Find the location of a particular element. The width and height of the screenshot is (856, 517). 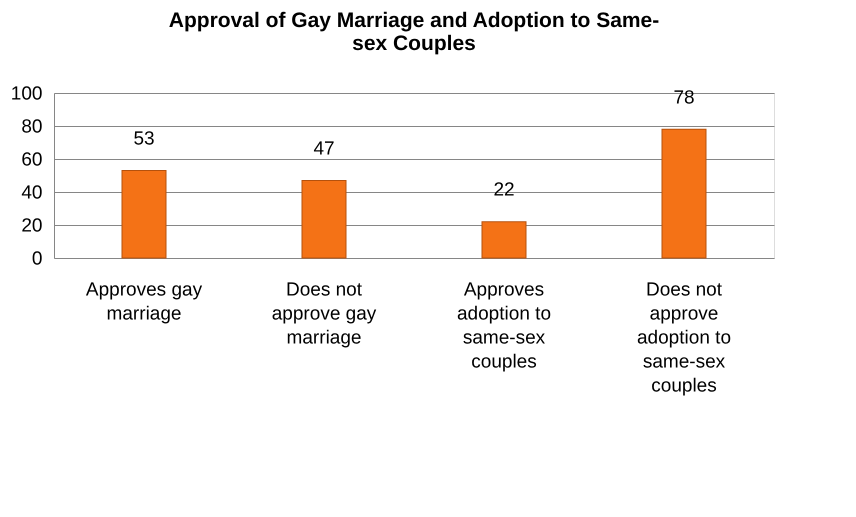

y-tick-label: 60 is located at coordinates (31, 160).